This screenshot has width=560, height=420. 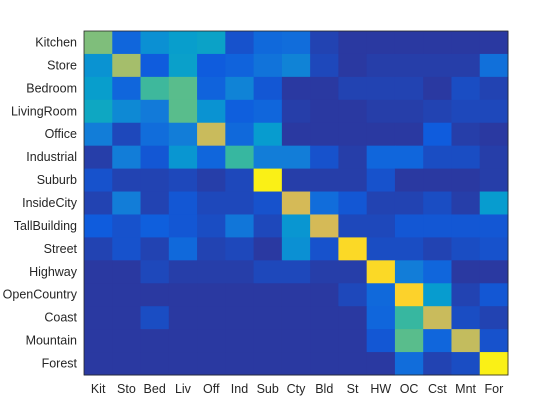 I want to click on column-tick-label: St, so click(x=353, y=389).